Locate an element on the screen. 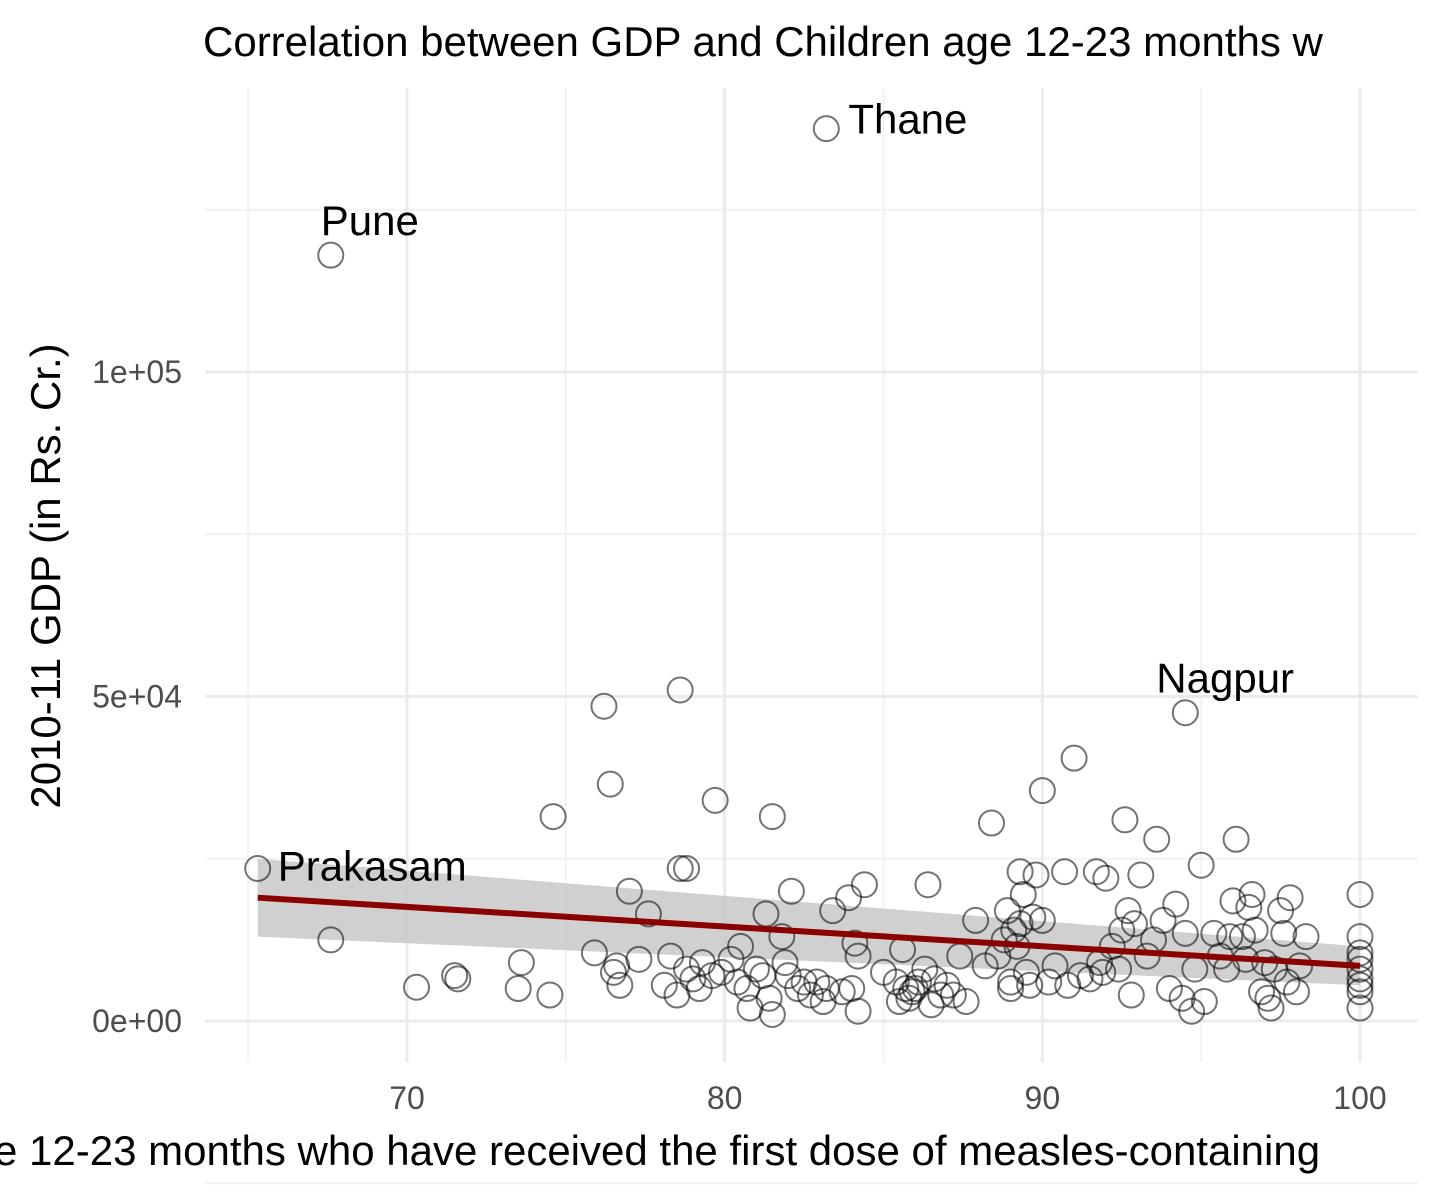 Image resolution: width=1440 pixels, height=1195 pixels. trend-line-path is located at coordinates (809, 931).